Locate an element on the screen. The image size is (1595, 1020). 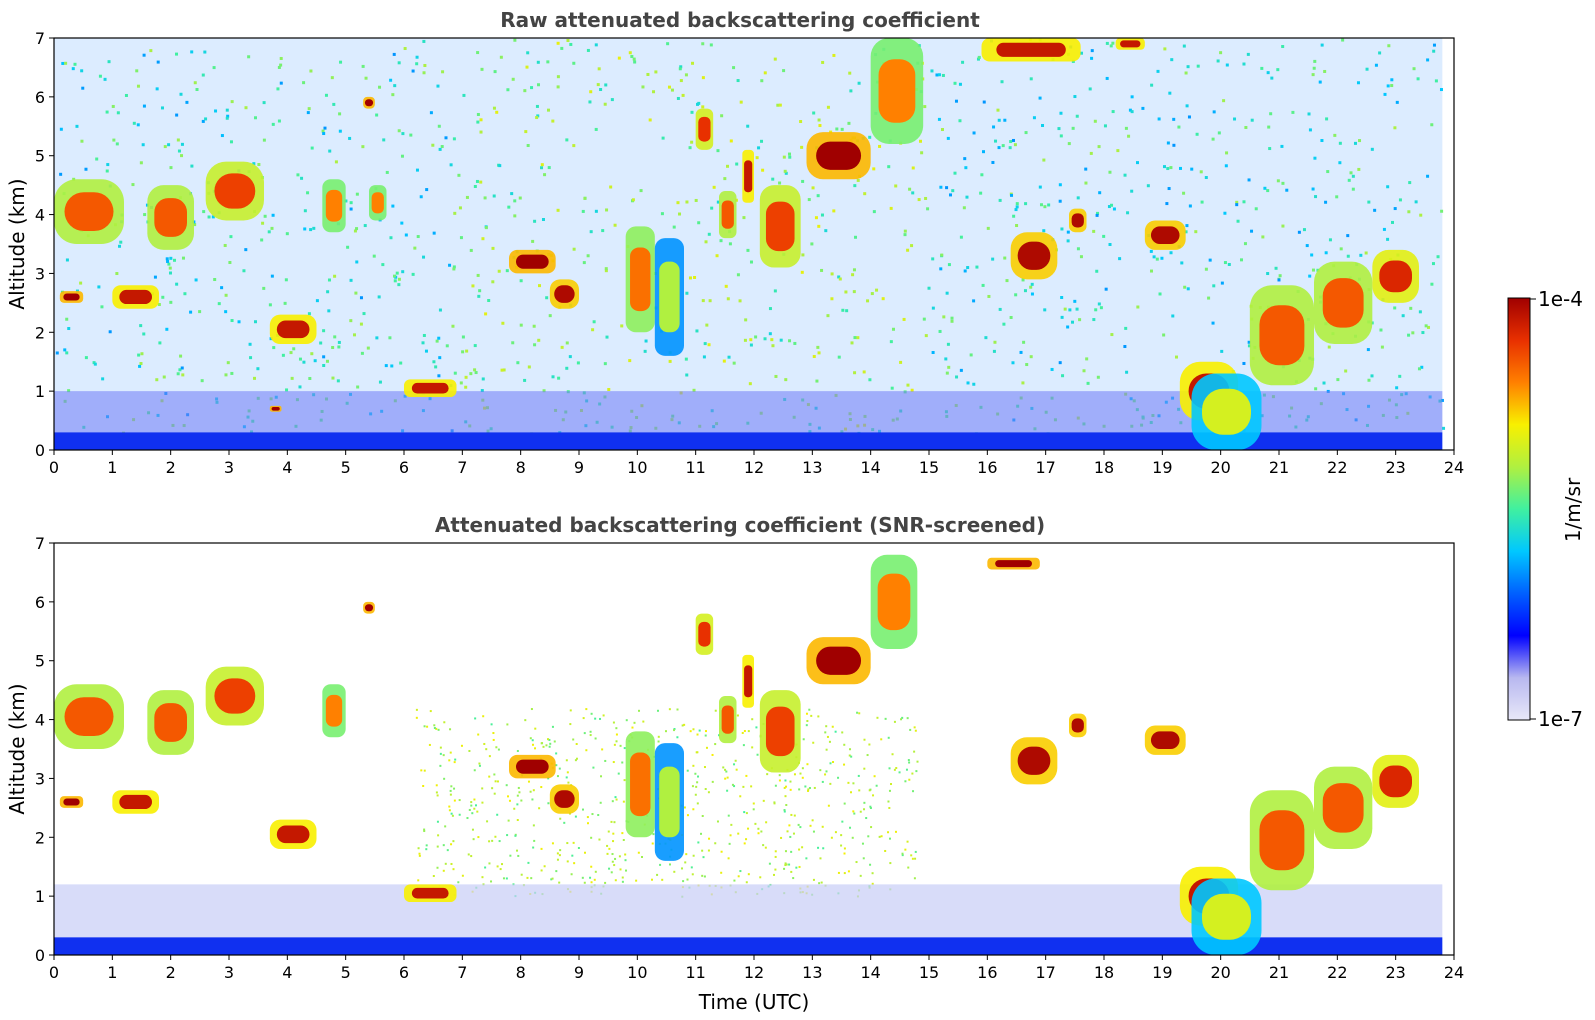
colorbar: 1e-4 1e-7 1/m/sr is located at coordinates (1546, 509).